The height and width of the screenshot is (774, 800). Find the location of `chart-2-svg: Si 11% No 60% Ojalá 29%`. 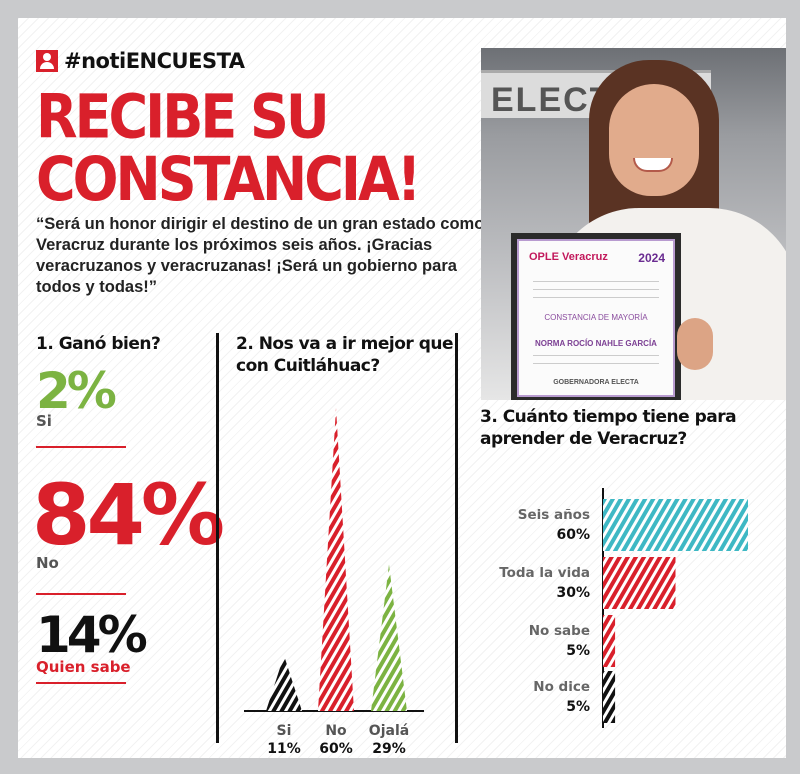

chart-2-svg: Si 11% No 60% Ojalá 29% is located at coordinates (334, 582).